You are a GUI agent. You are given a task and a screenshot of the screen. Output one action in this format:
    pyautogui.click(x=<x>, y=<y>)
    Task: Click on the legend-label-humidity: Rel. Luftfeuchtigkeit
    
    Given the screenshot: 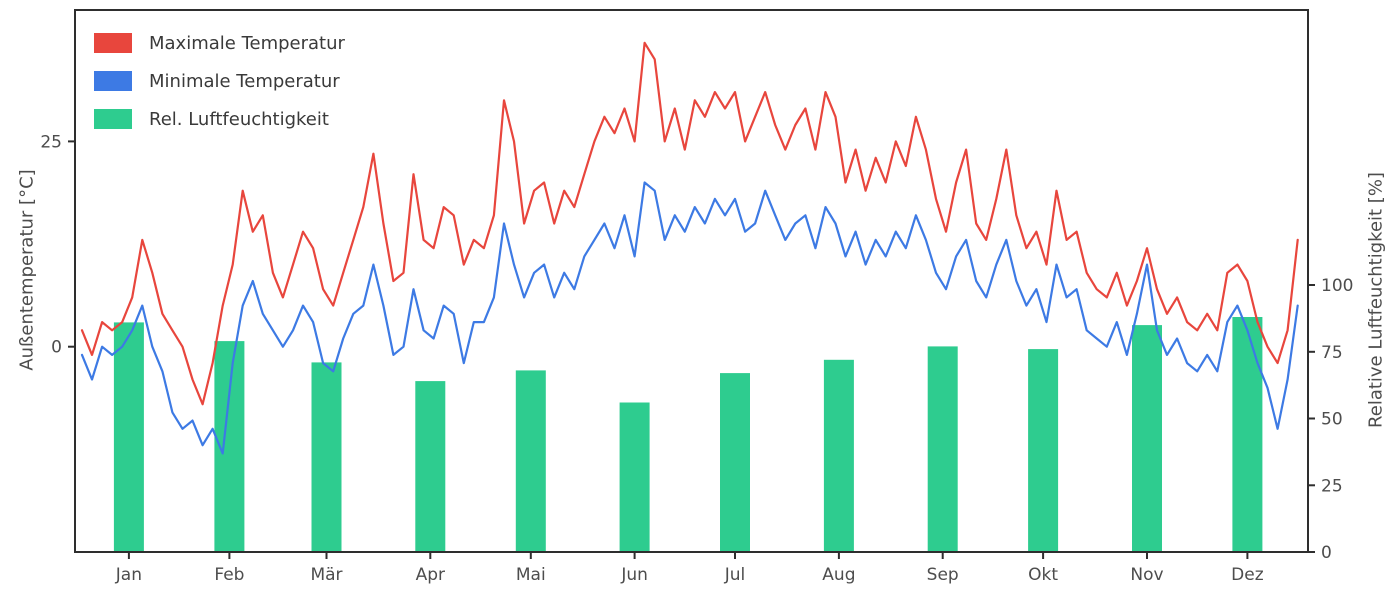 What is the action you would take?
    pyautogui.click(x=239, y=119)
    